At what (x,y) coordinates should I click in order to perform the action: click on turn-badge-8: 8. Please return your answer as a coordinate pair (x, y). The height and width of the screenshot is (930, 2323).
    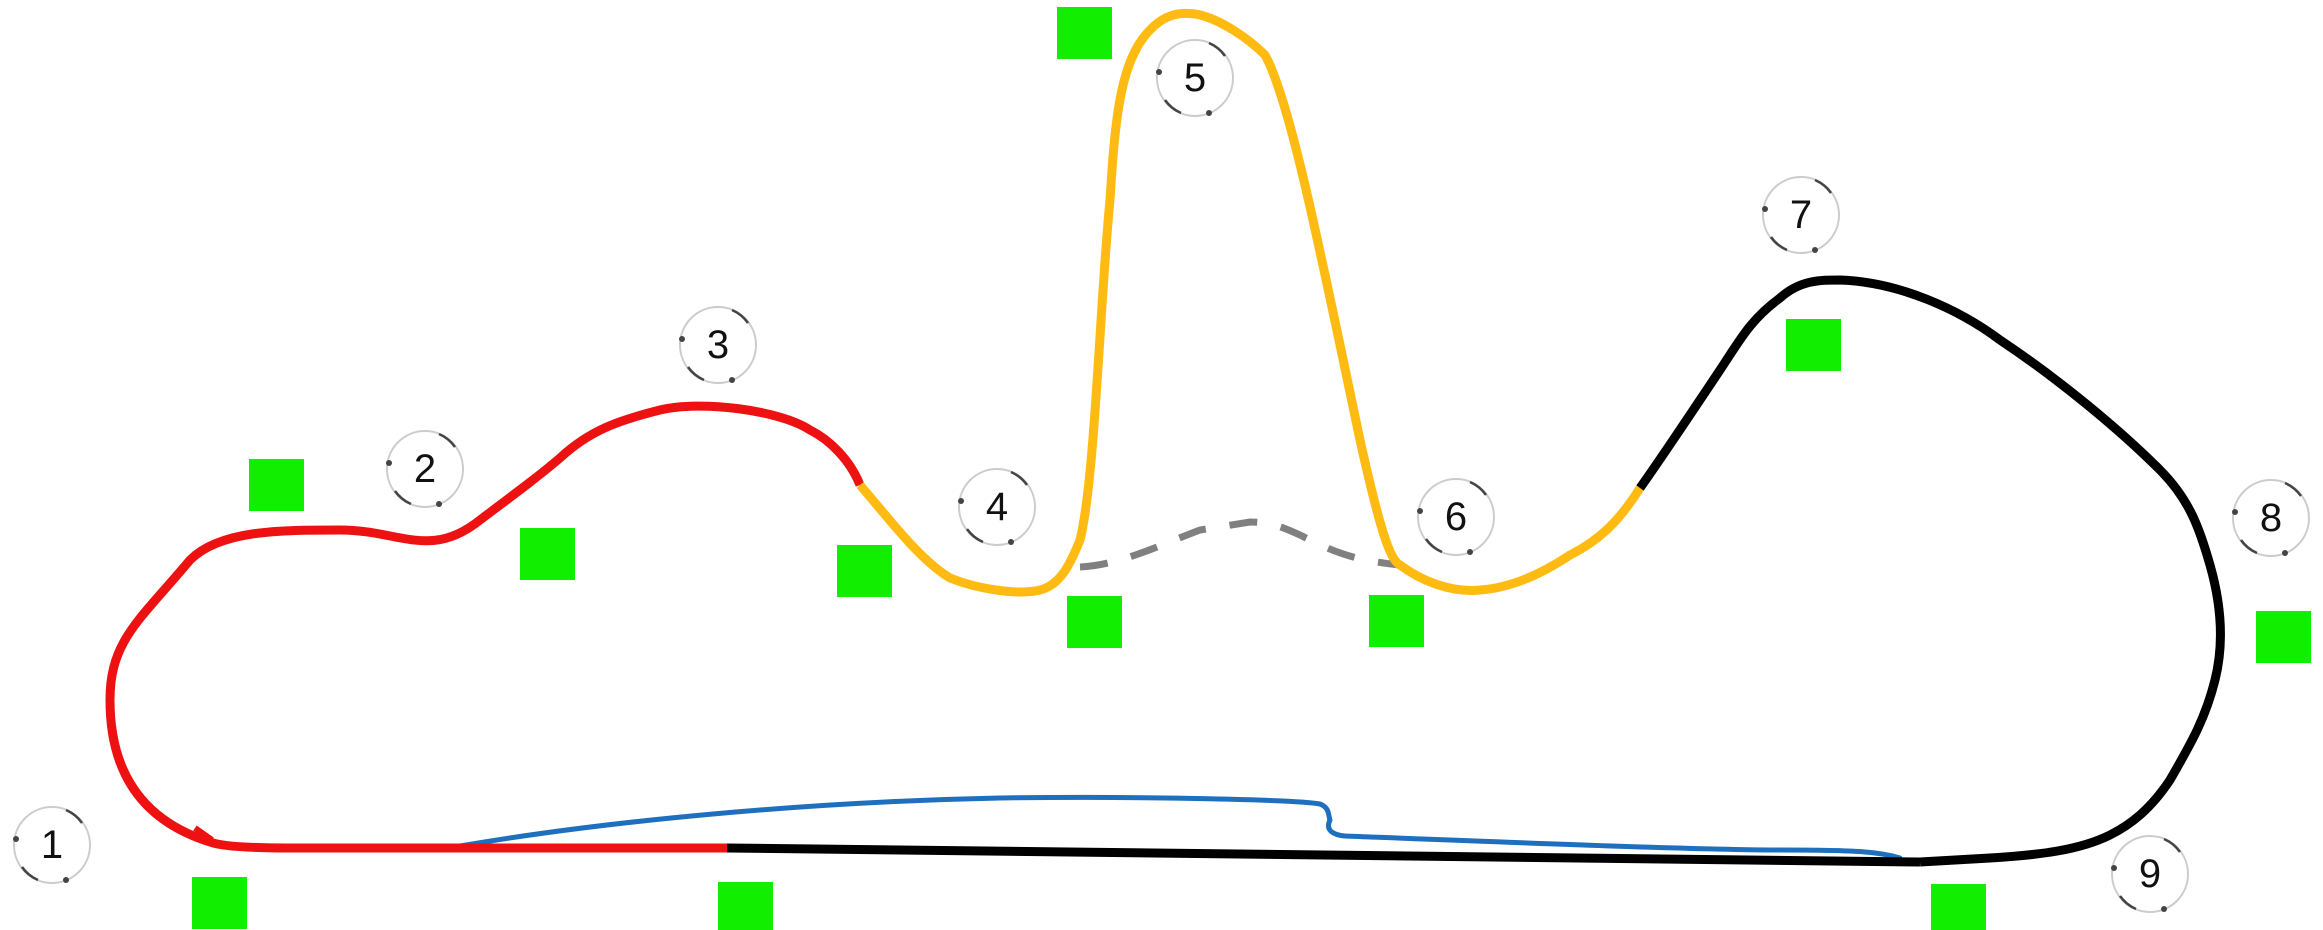
    Looking at the image, I should click on (2271, 518).